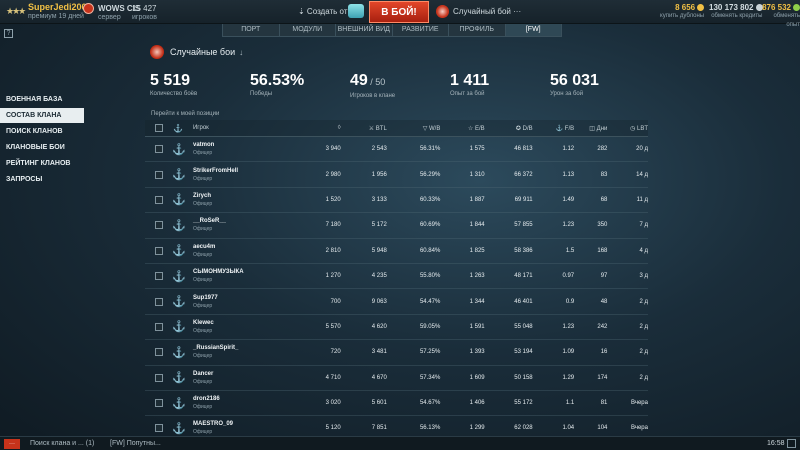 This screenshot has height=450, width=800. I want to click on tab-modules: МОДУЛИ, so click(308, 30).